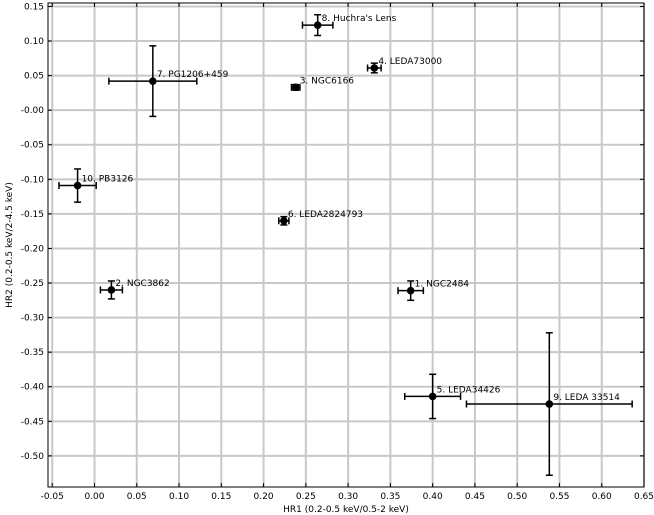 This screenshot has width=654, height=515. I want to click on point-label: 1. NGC2484, so click(442, 285).